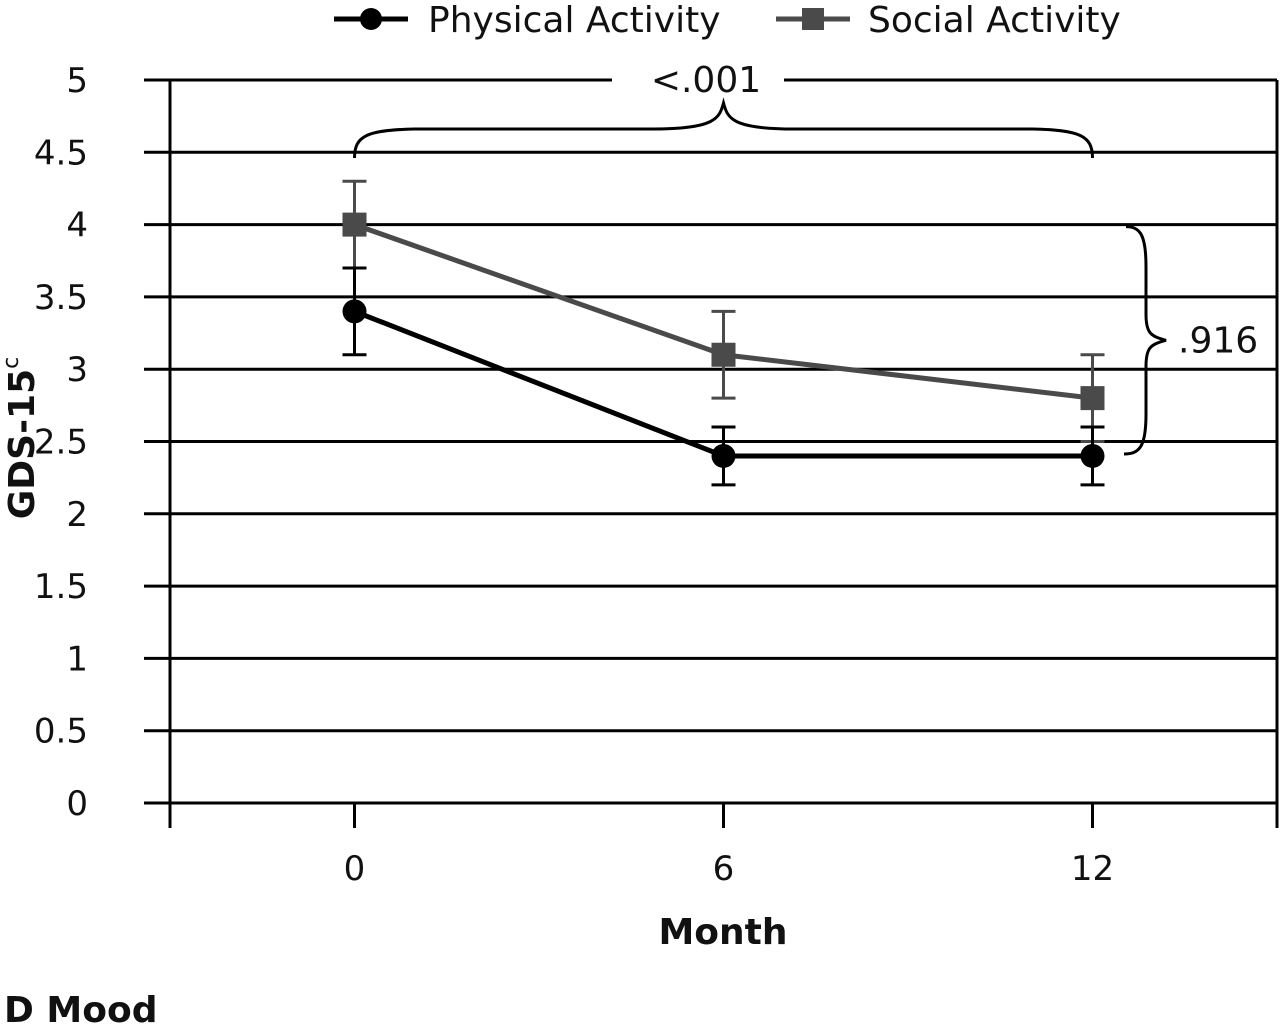 This screenshot has height=1031, width=1280. What do you see at coordinates (994, 20) in the screenshot?
I see `legend-label-social-activity: Social Activity` at bounding box center [994, 20].